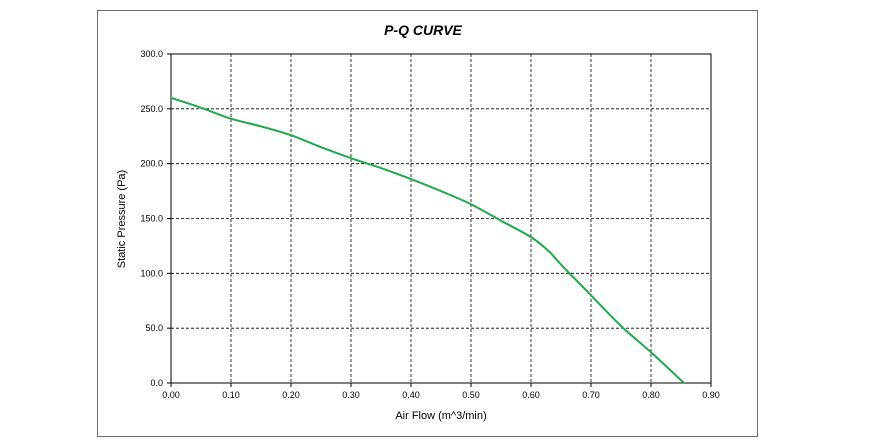  What do you see at coordinates (591, 395) in the screenshot?
I see `x-tick-label: 0.70` at bounding box center [591, 395].